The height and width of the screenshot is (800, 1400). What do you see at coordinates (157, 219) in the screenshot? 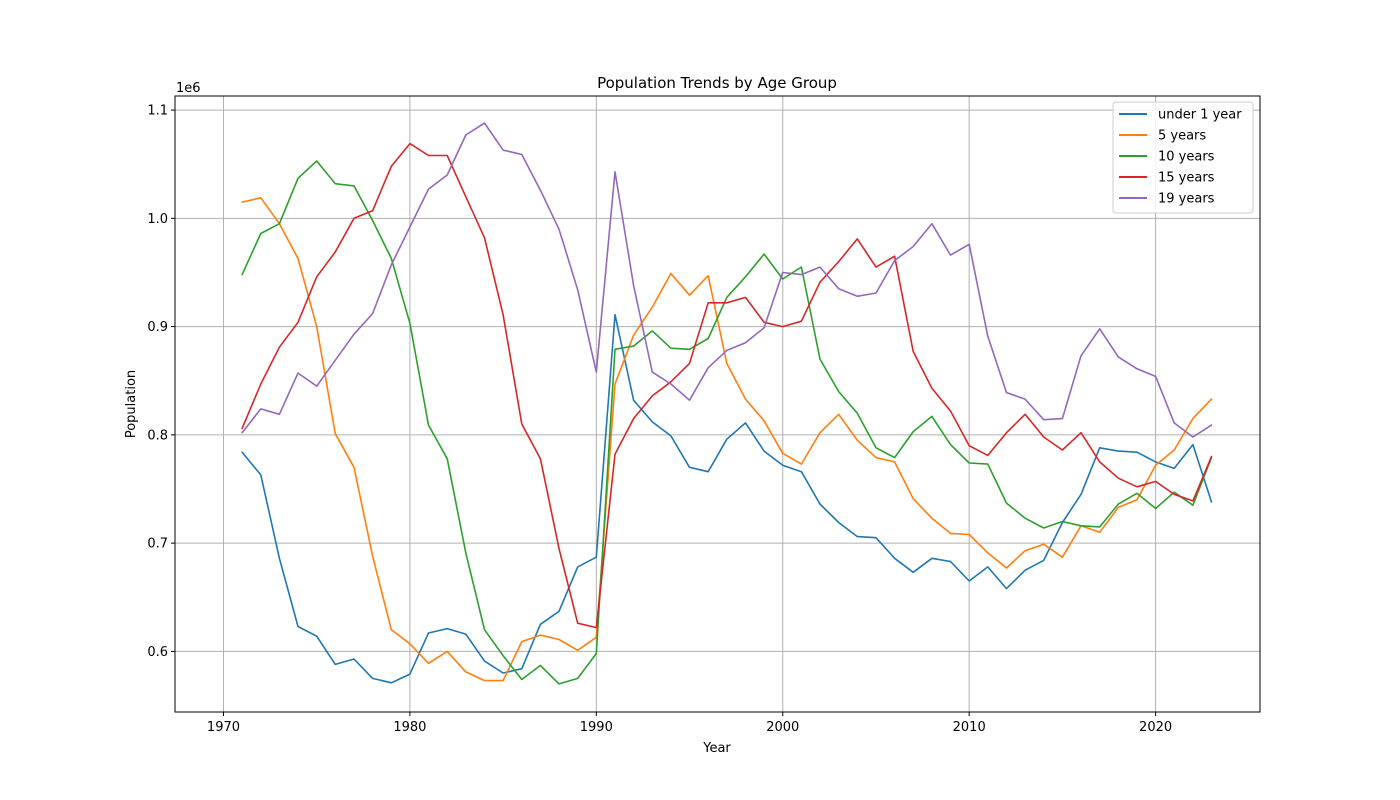
I see `y-tick-label: 1.0` at bounding box center [157, 219].